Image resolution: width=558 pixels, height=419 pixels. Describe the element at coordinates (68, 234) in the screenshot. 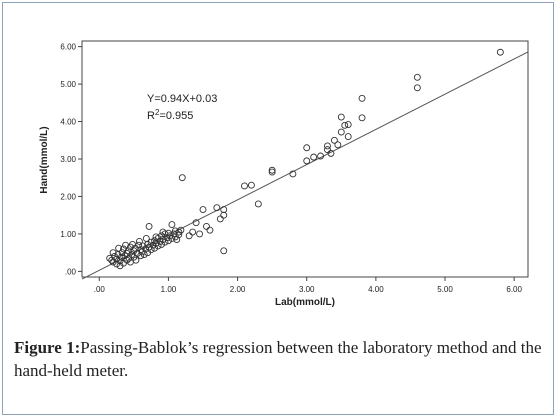

I see `y-tick-label: 1.00` at that location.